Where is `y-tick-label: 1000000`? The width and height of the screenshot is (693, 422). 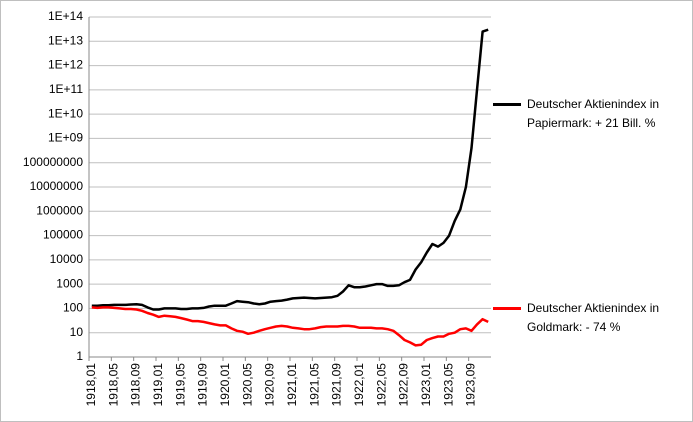
y-tick-label: 1000000 is located at coordinates (59, 210).